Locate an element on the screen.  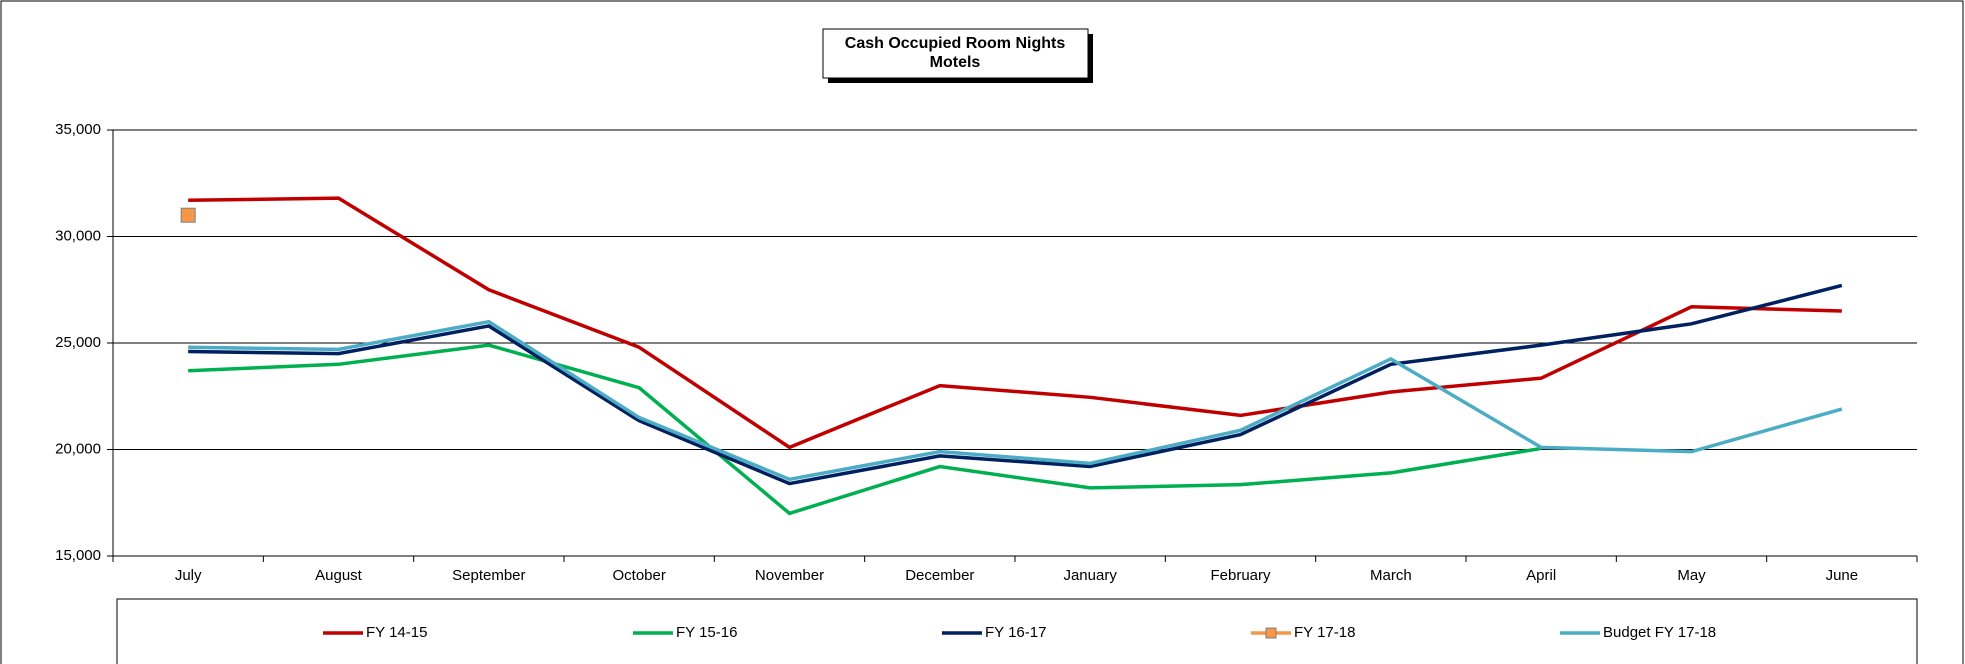
legend-label: FY 16-17 is located at coordinates (1015, 632).